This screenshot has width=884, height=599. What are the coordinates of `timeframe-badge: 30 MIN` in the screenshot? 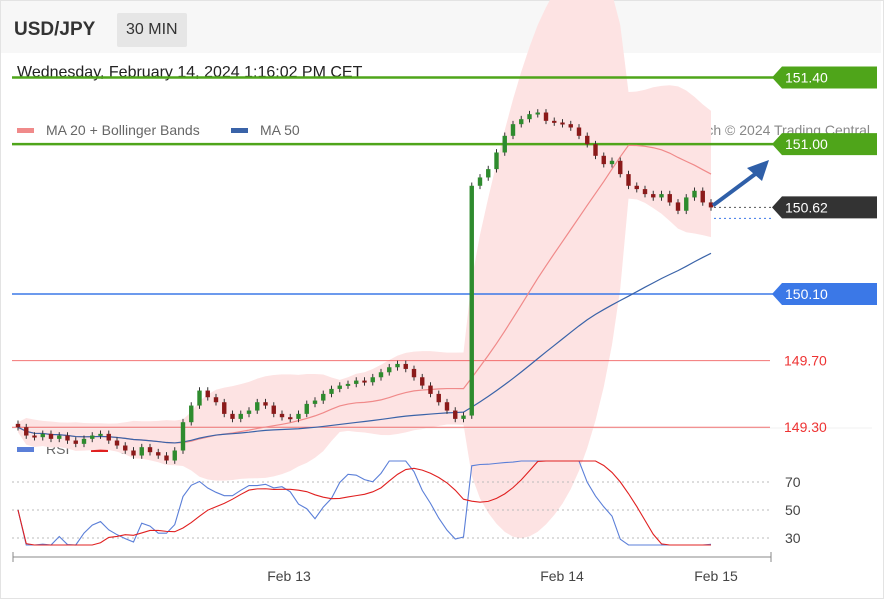 It's located at (152, 30).